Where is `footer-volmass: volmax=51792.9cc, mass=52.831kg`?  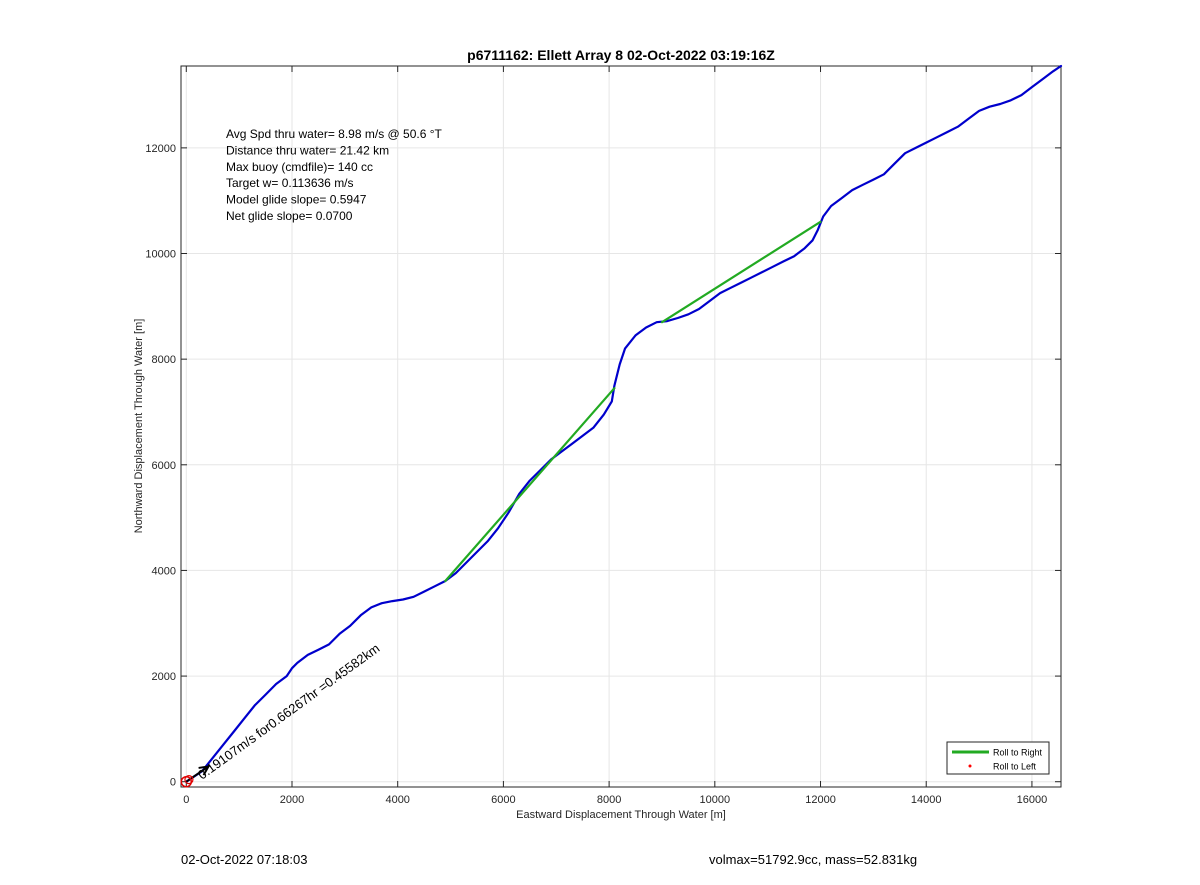 footer-volmass: volmax=51792.9cc, mass=52.831kg is located at coordinates (813, 859).